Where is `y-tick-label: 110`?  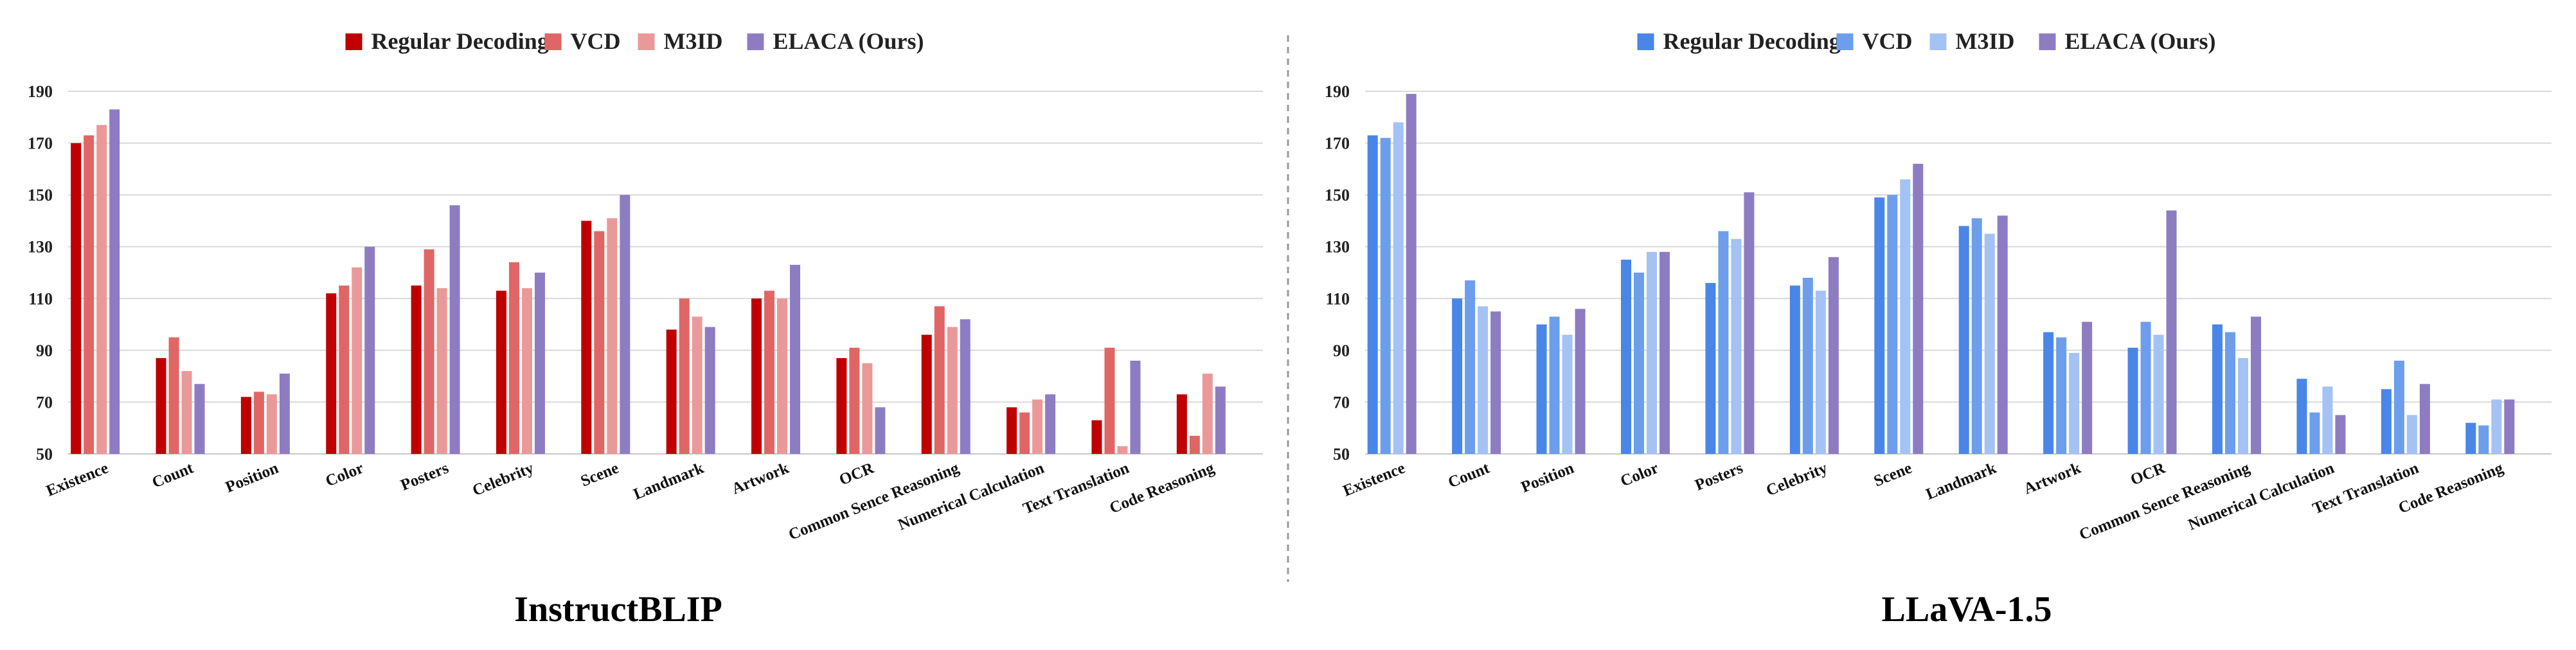 y-tick-label: 110 is located at coordinates (1337, 298).